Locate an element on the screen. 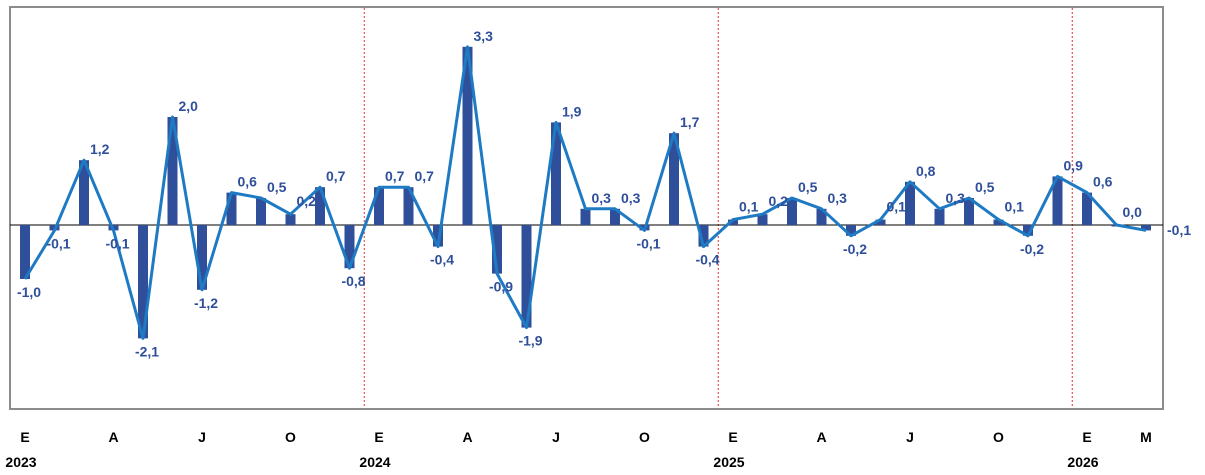 This screenshot has height=475, width=1205. data-label-32: 0,5 is located at coordinates (985, 187).